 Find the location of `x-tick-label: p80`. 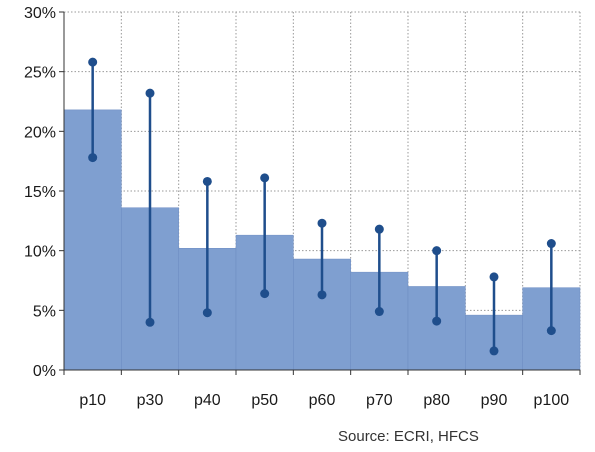

x-tick-label: p80 is located at coordinates (436, 400).